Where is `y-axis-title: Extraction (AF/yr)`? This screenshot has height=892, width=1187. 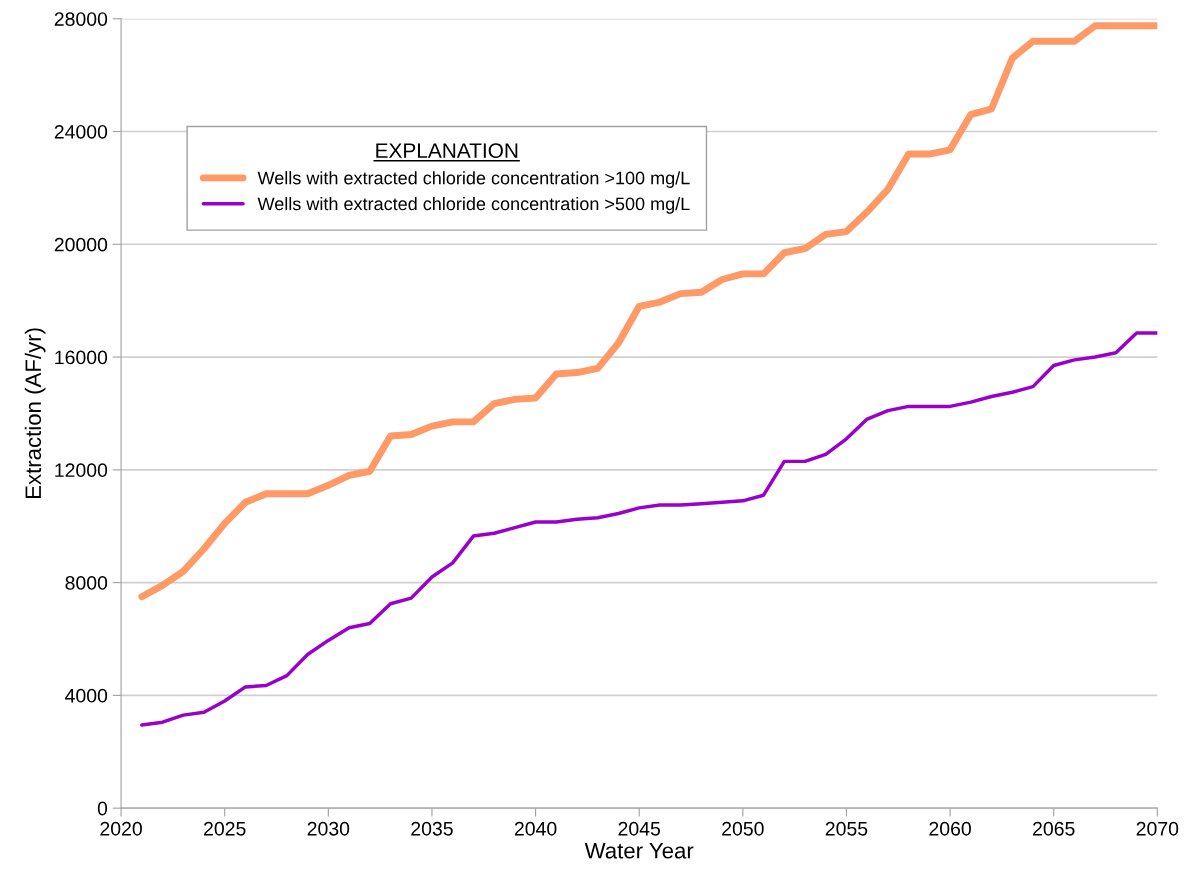 y-axis-title: Extraction (AF/yr) is located at coordinates (35, 413).